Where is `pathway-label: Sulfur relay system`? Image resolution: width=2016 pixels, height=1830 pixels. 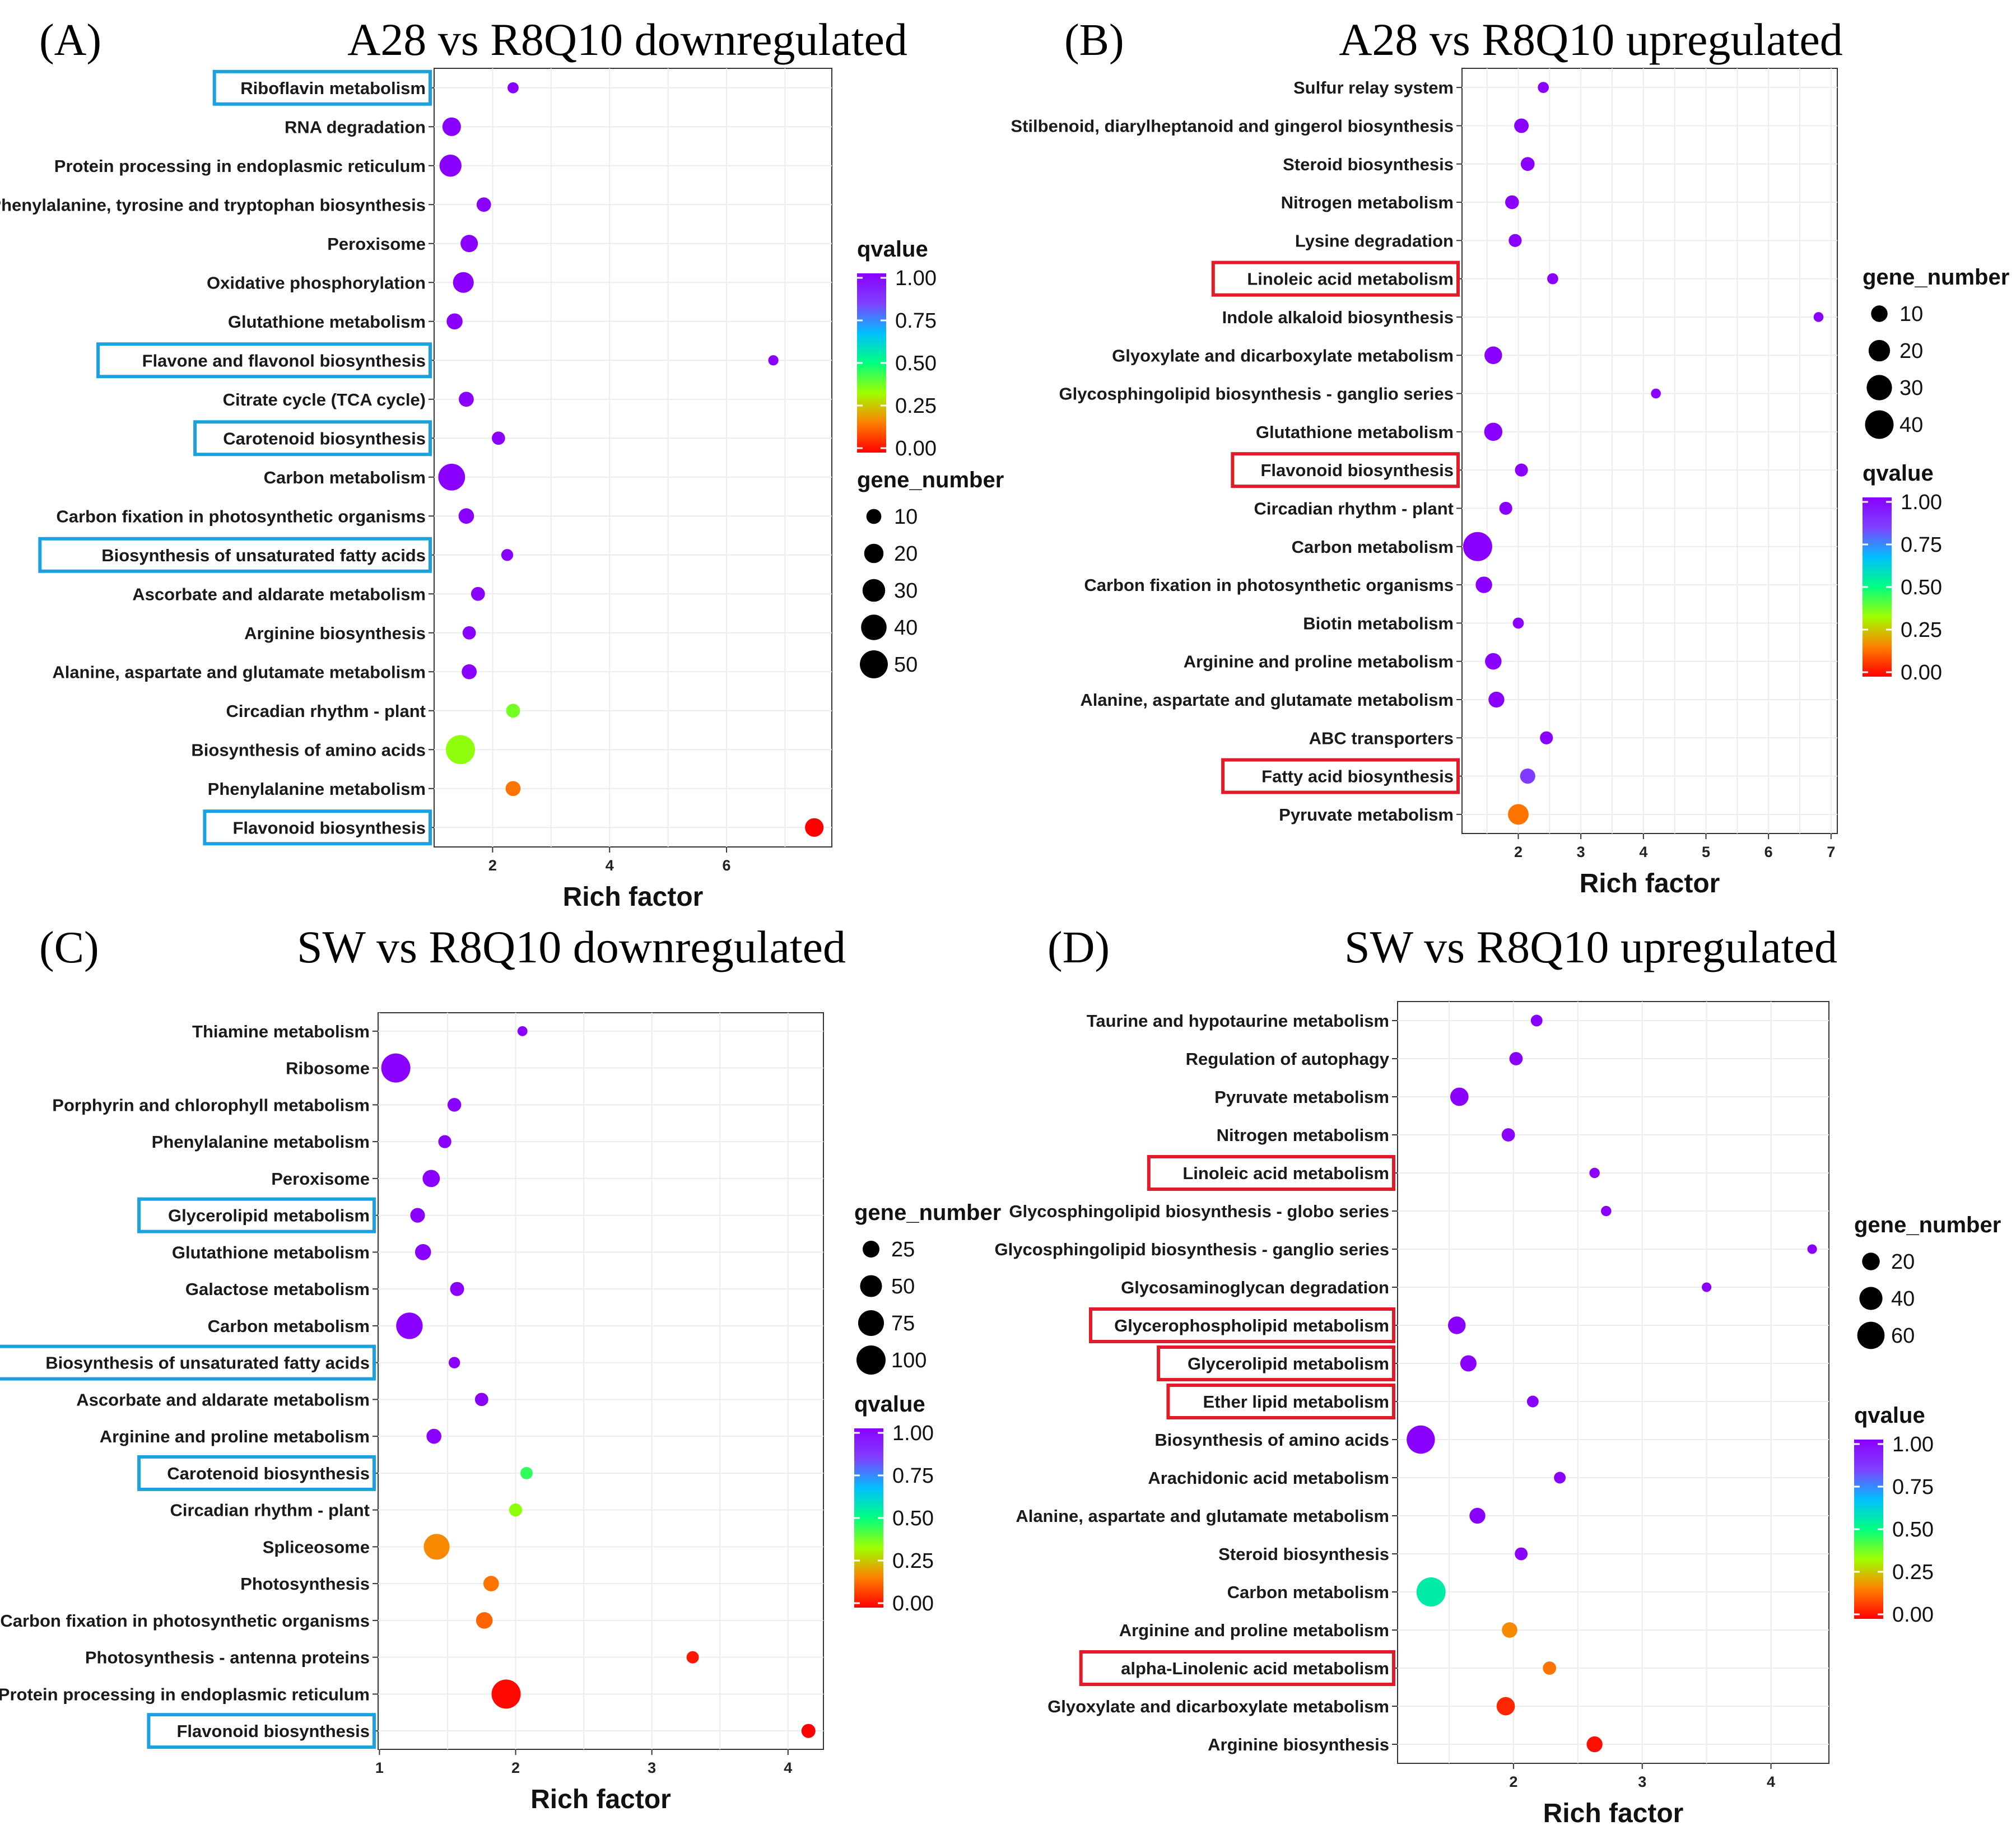
pathway-label: Sulfur relay system is located at coordinates (1373, 87).